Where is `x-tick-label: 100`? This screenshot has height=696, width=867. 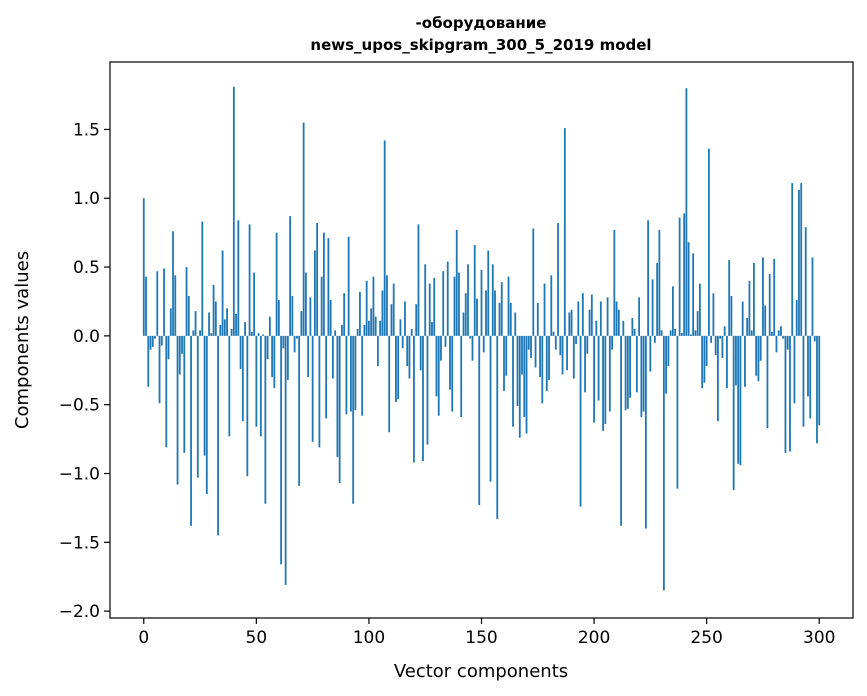 x-tick-label: 100 is located at coordinates (369, 638).